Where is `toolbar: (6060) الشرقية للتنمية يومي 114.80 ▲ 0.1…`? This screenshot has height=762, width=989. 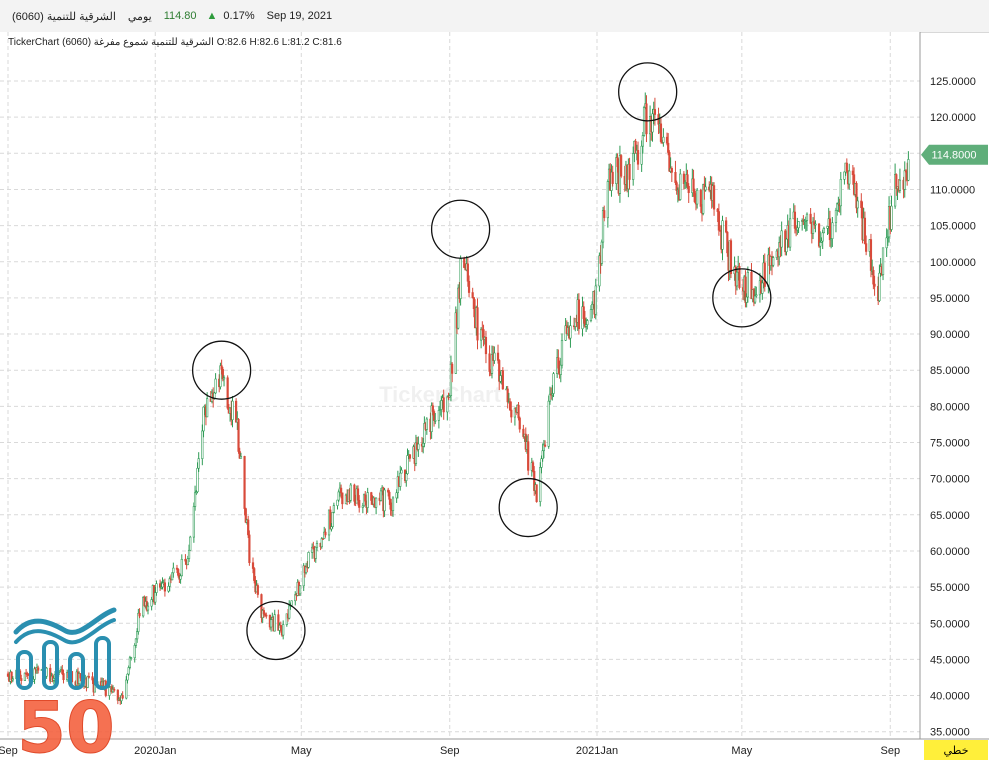
toolbar: (6060) الشرقية للتنمية يومي 114.80 ▲ 0.1… is located at coordinates (494, 16).